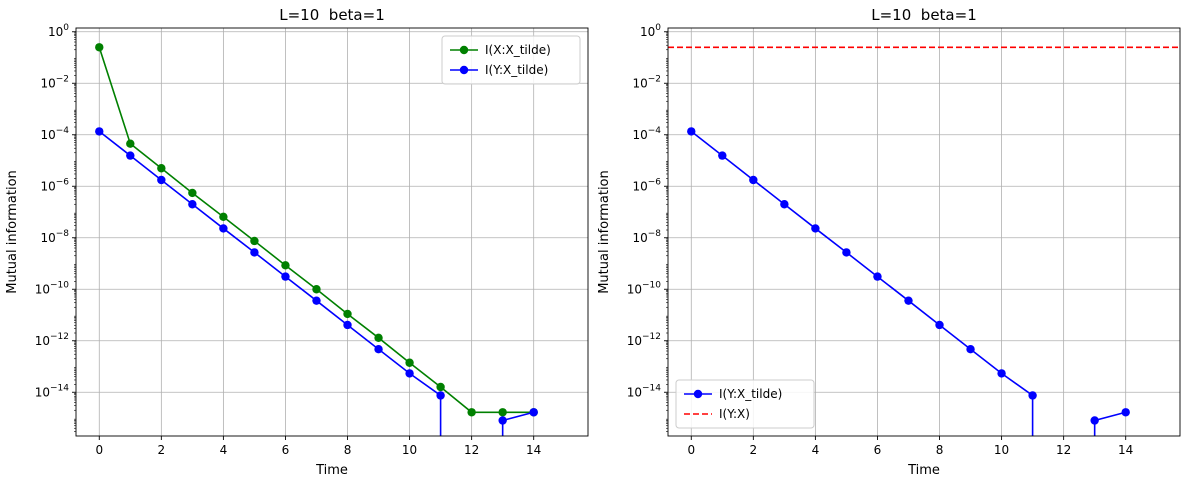  Describe the element at coordinates (734, 414) in the screenshot. I see `legend-label: I(Y:X)` at that location.